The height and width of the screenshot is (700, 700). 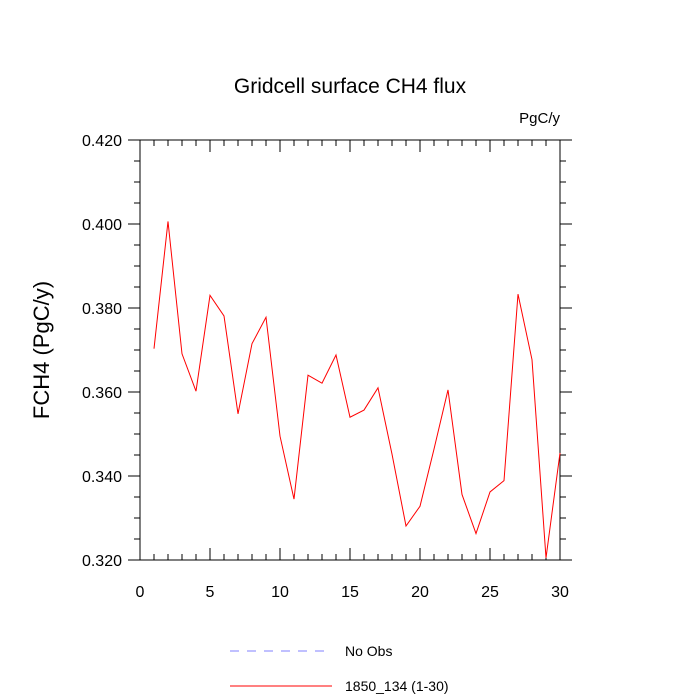 I want to click on legend: No Obs 1850_134 (1-30), so click(x=339, y=668).